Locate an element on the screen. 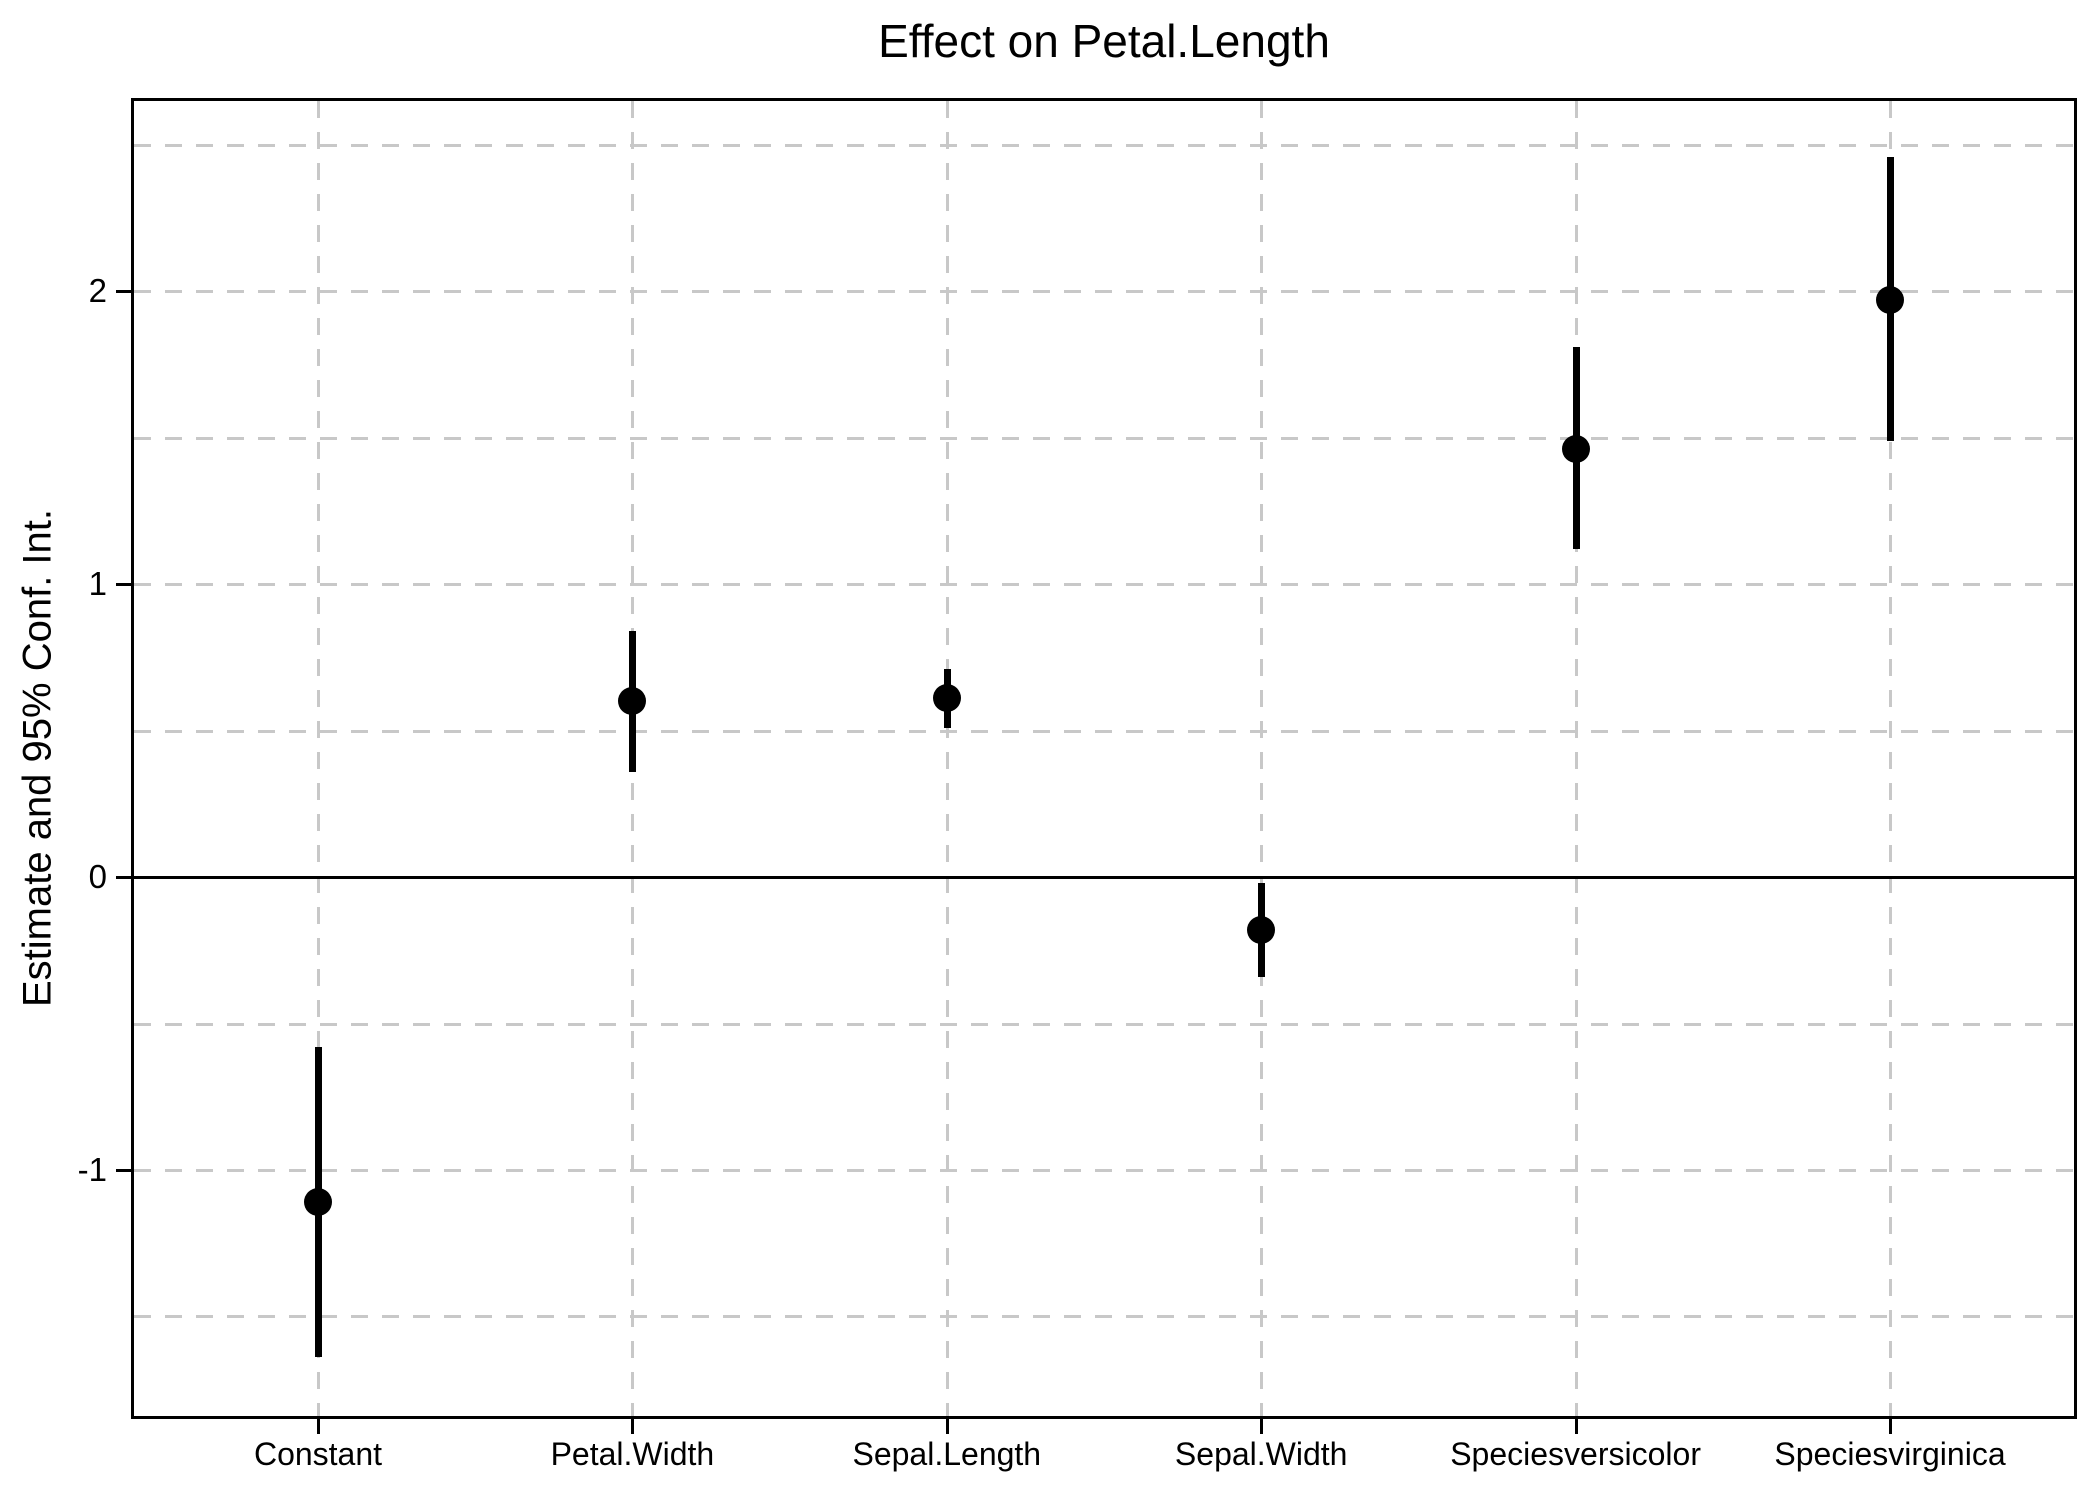 Image resolution: width=2100 pixels, height=1500 pixels. x-tick-label: Speciesvirginica is located at coordinates (1890, 1454).